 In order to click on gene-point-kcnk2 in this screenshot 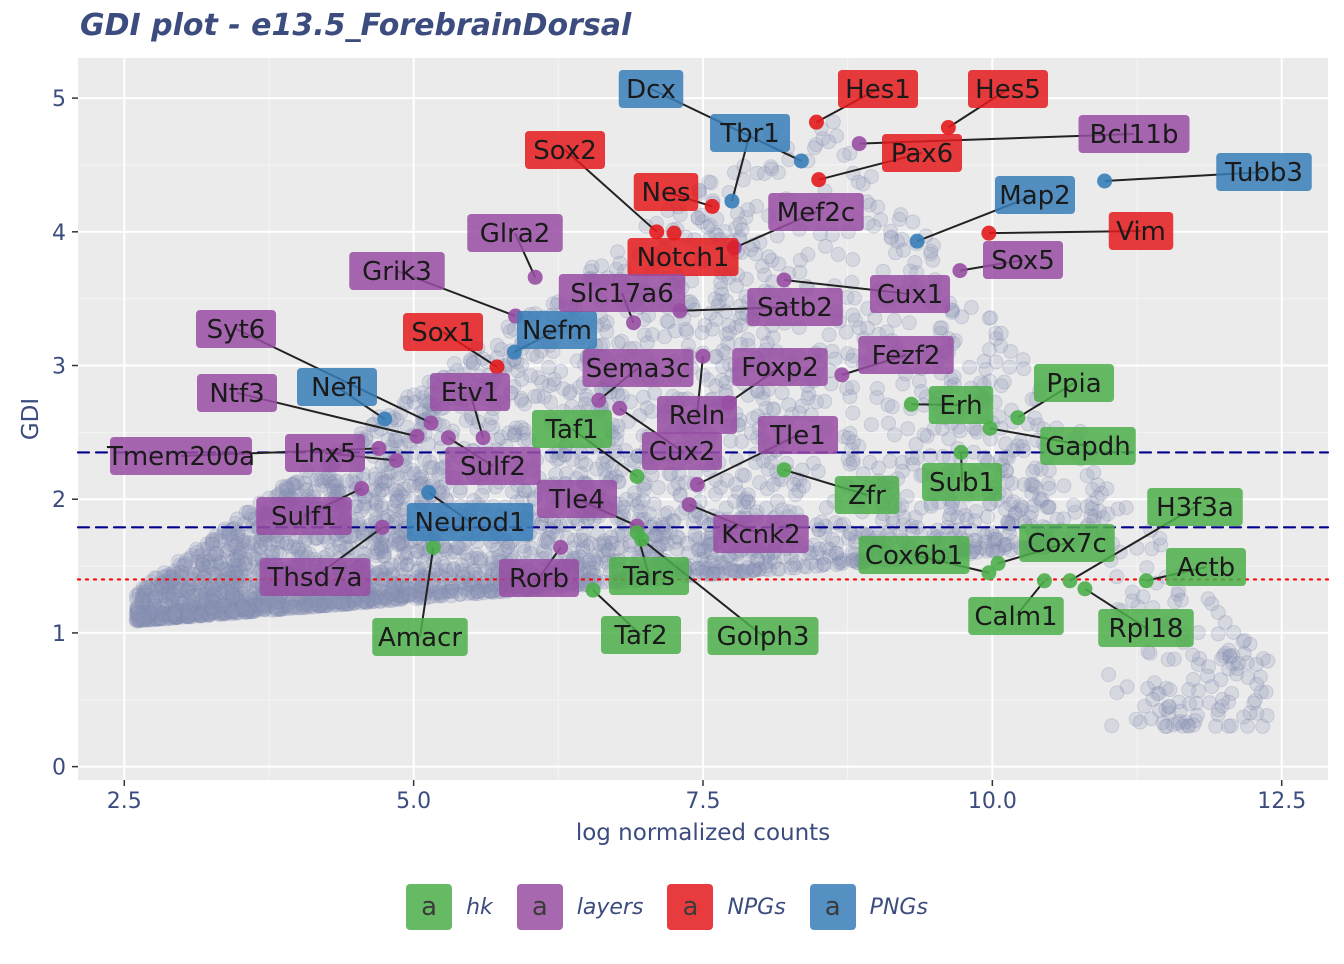, I will do `click(689, 505)`.